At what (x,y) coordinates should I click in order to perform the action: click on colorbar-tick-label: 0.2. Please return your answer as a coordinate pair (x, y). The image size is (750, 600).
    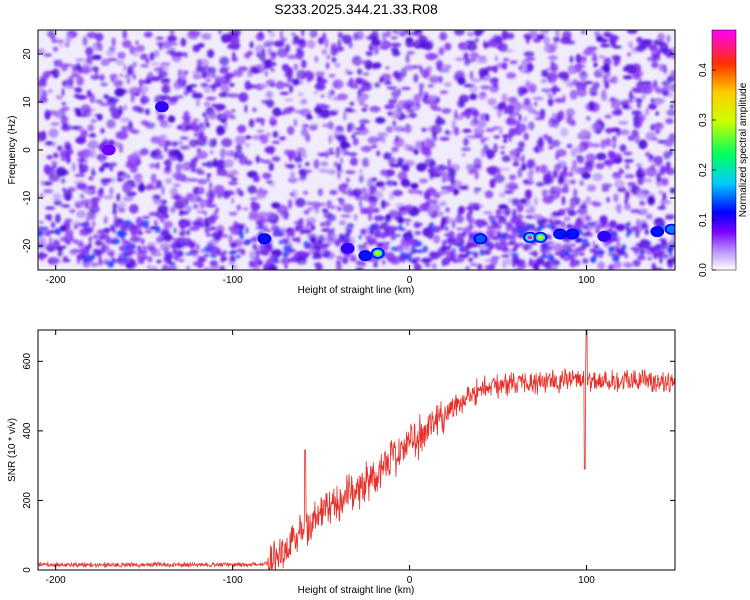
    Looking at the image, I should click on (703, 170).